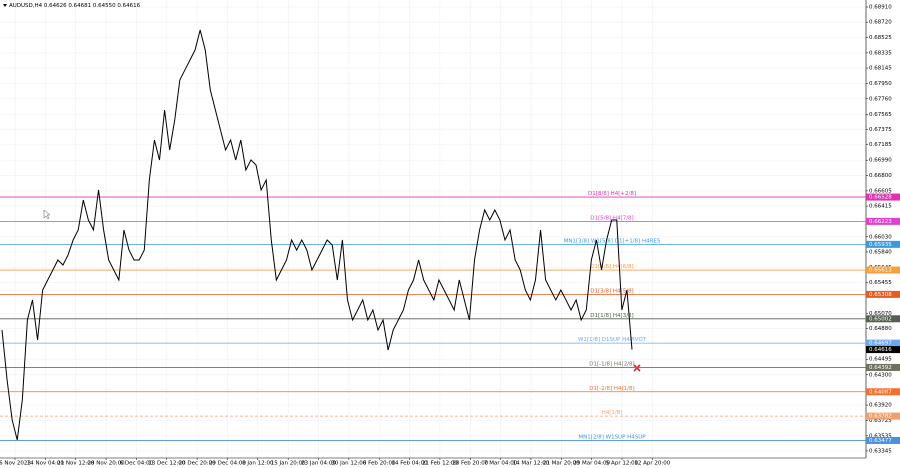 Image resolution: width=900 pixels, height=468 pixels. I want to click on y-tick-label: 0.66990, so click(880, 161).